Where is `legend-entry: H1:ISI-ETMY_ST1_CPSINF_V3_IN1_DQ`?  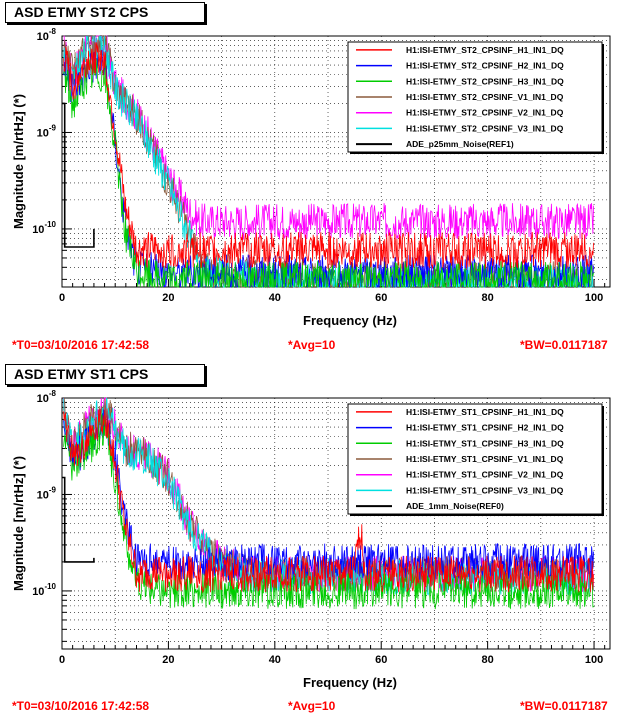 legend-entry: H1:ISI-ETMY_ST1_CPSINF_V3_IN1_DQ is located at coordinates (485, 490).